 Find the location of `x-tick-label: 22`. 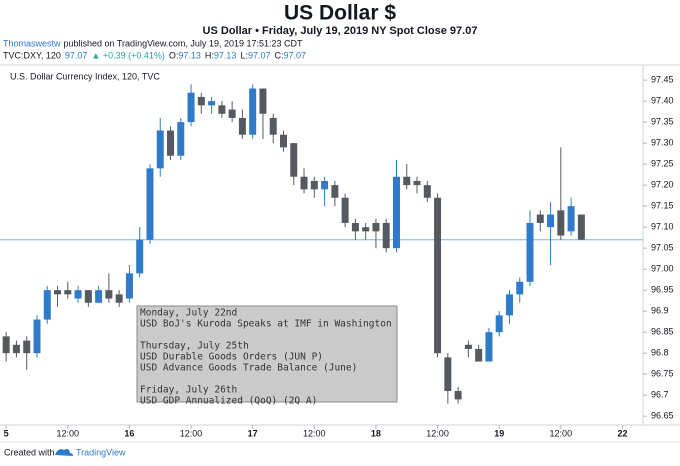

x-tick-label: 22 is located at coordinates (622, 433).